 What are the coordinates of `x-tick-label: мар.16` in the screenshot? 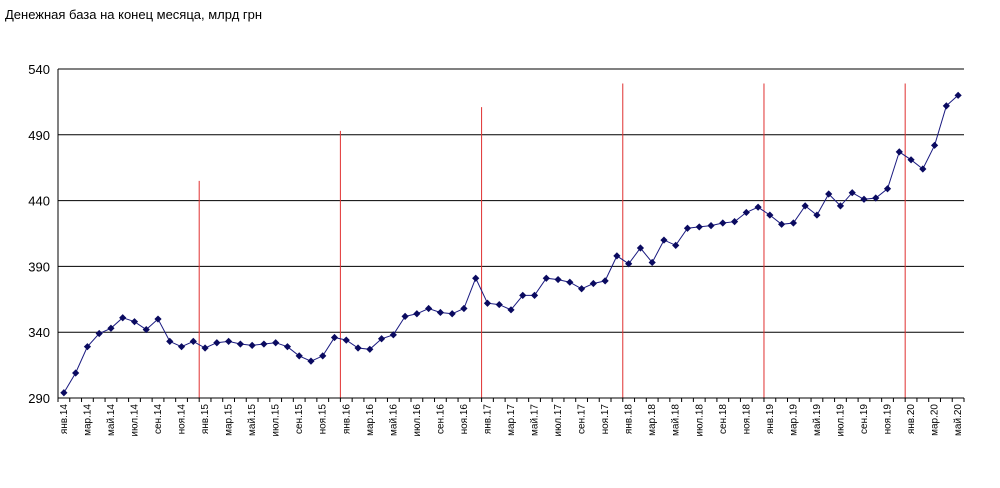 It's located at (370, 420).